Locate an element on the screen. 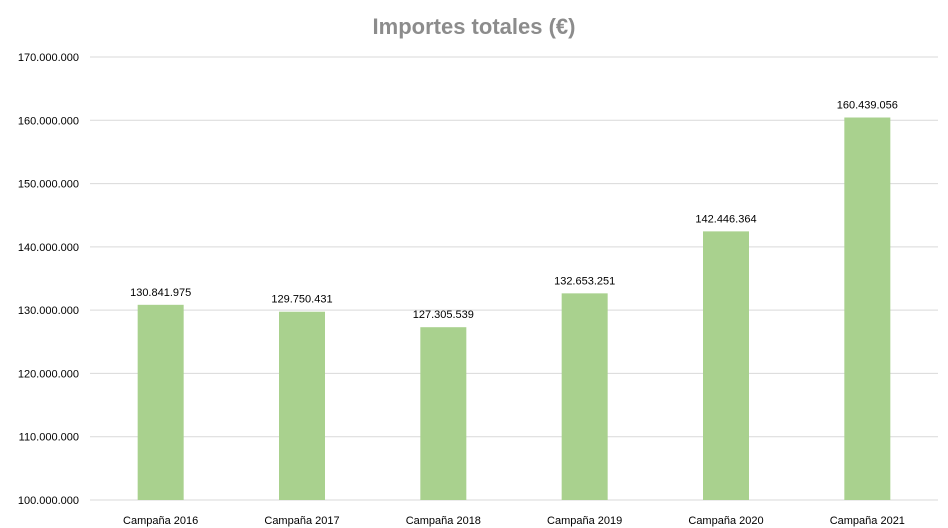 This screenshot has width=948, height=528. y-tick-label: 140.000.000 is located at coordinates (48, 248).